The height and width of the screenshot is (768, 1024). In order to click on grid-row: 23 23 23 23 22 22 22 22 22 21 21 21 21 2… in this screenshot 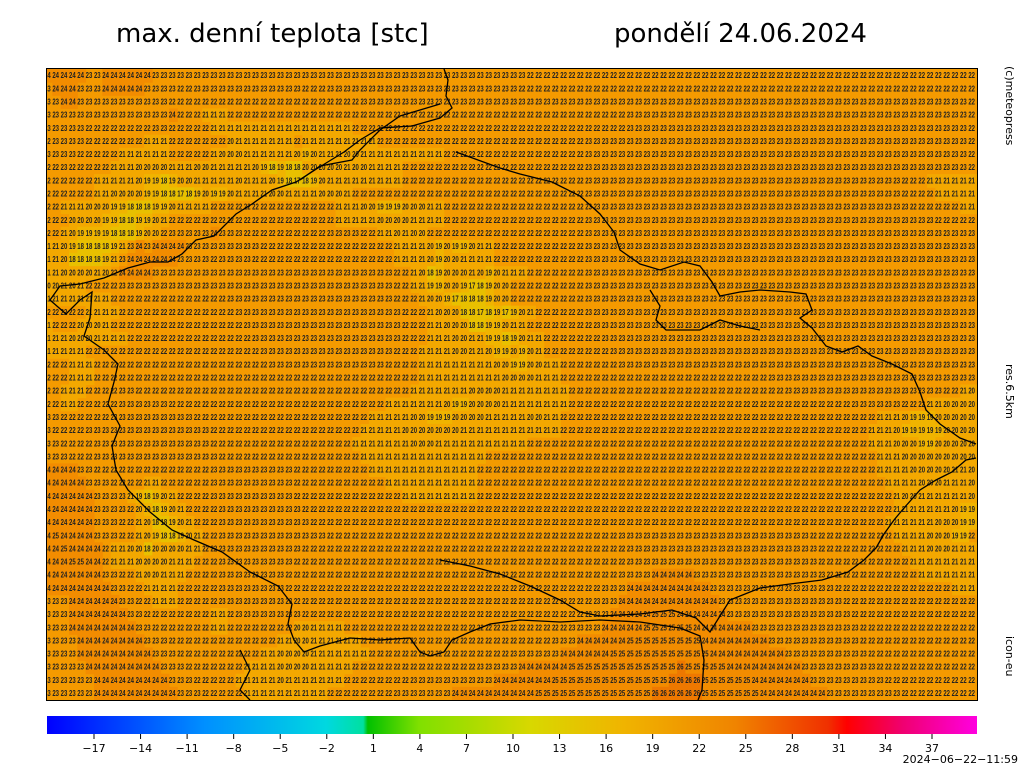, I will do `click(509, 154)`.